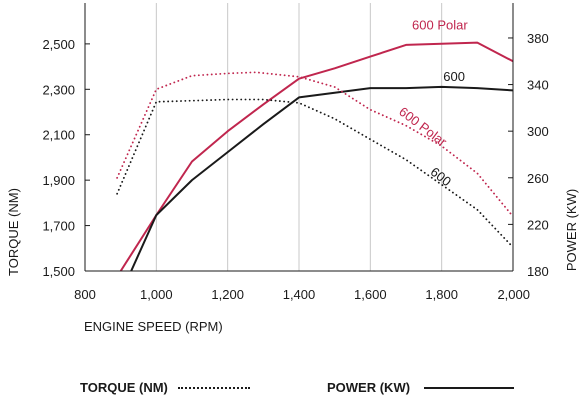 The width and height of the screenshot is (585, 402). What do you see at coordinates (369, 387) in the screenshot?
I see `legend-power-label: POWER (KW)` at bounding box center [369, 387].